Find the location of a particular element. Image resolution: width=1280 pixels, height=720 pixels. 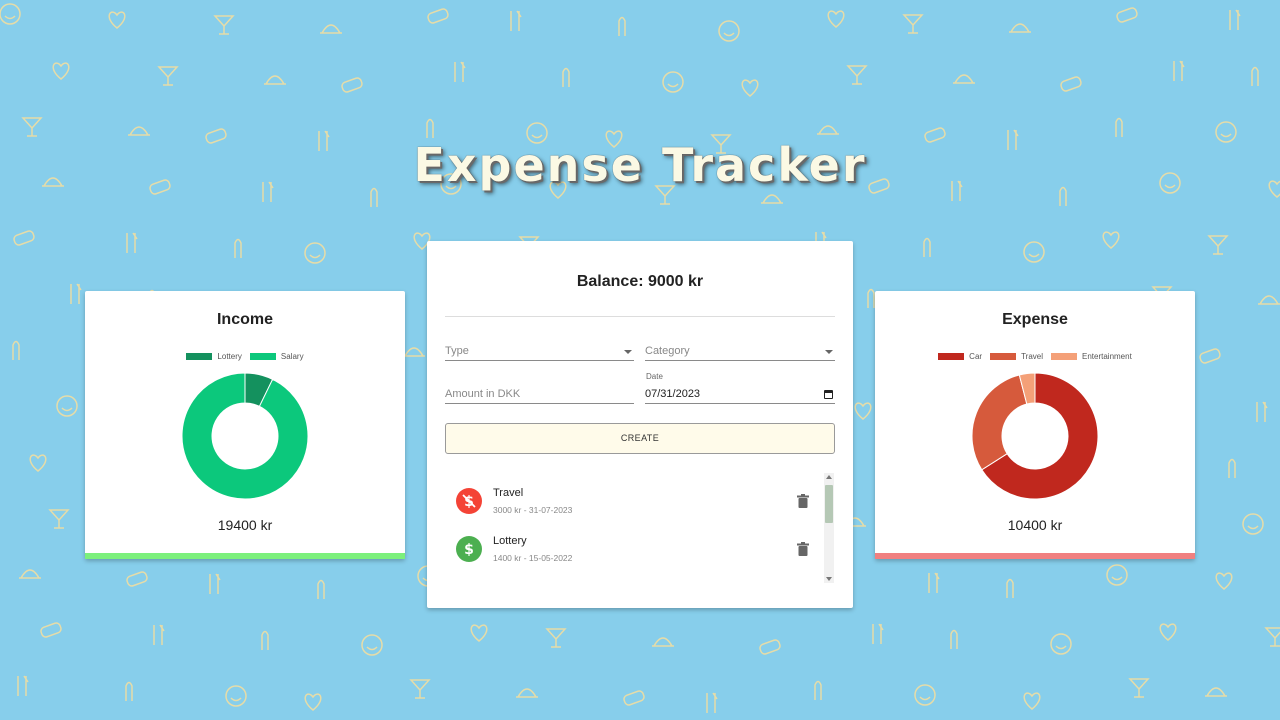

amount-input: Amount in DKK is located at coordinates (539, 394).